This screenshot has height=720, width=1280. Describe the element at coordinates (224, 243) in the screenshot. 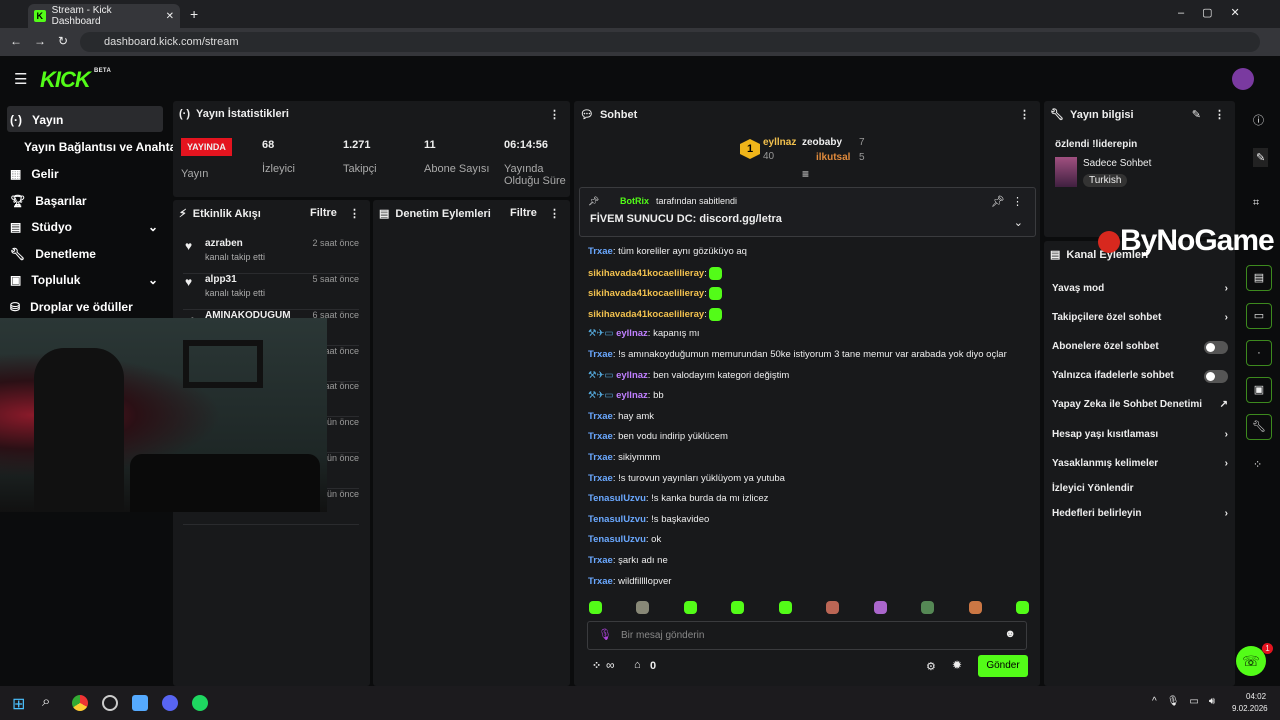

I see `event-user: azraben` at that location.